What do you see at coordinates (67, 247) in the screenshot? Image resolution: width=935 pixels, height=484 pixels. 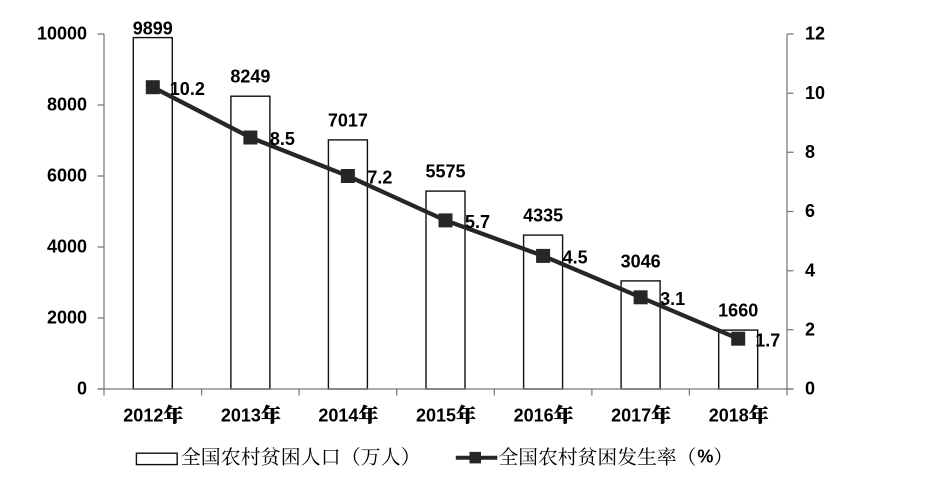 I see `svg-text: 4000` at bounding box center [67, 247].